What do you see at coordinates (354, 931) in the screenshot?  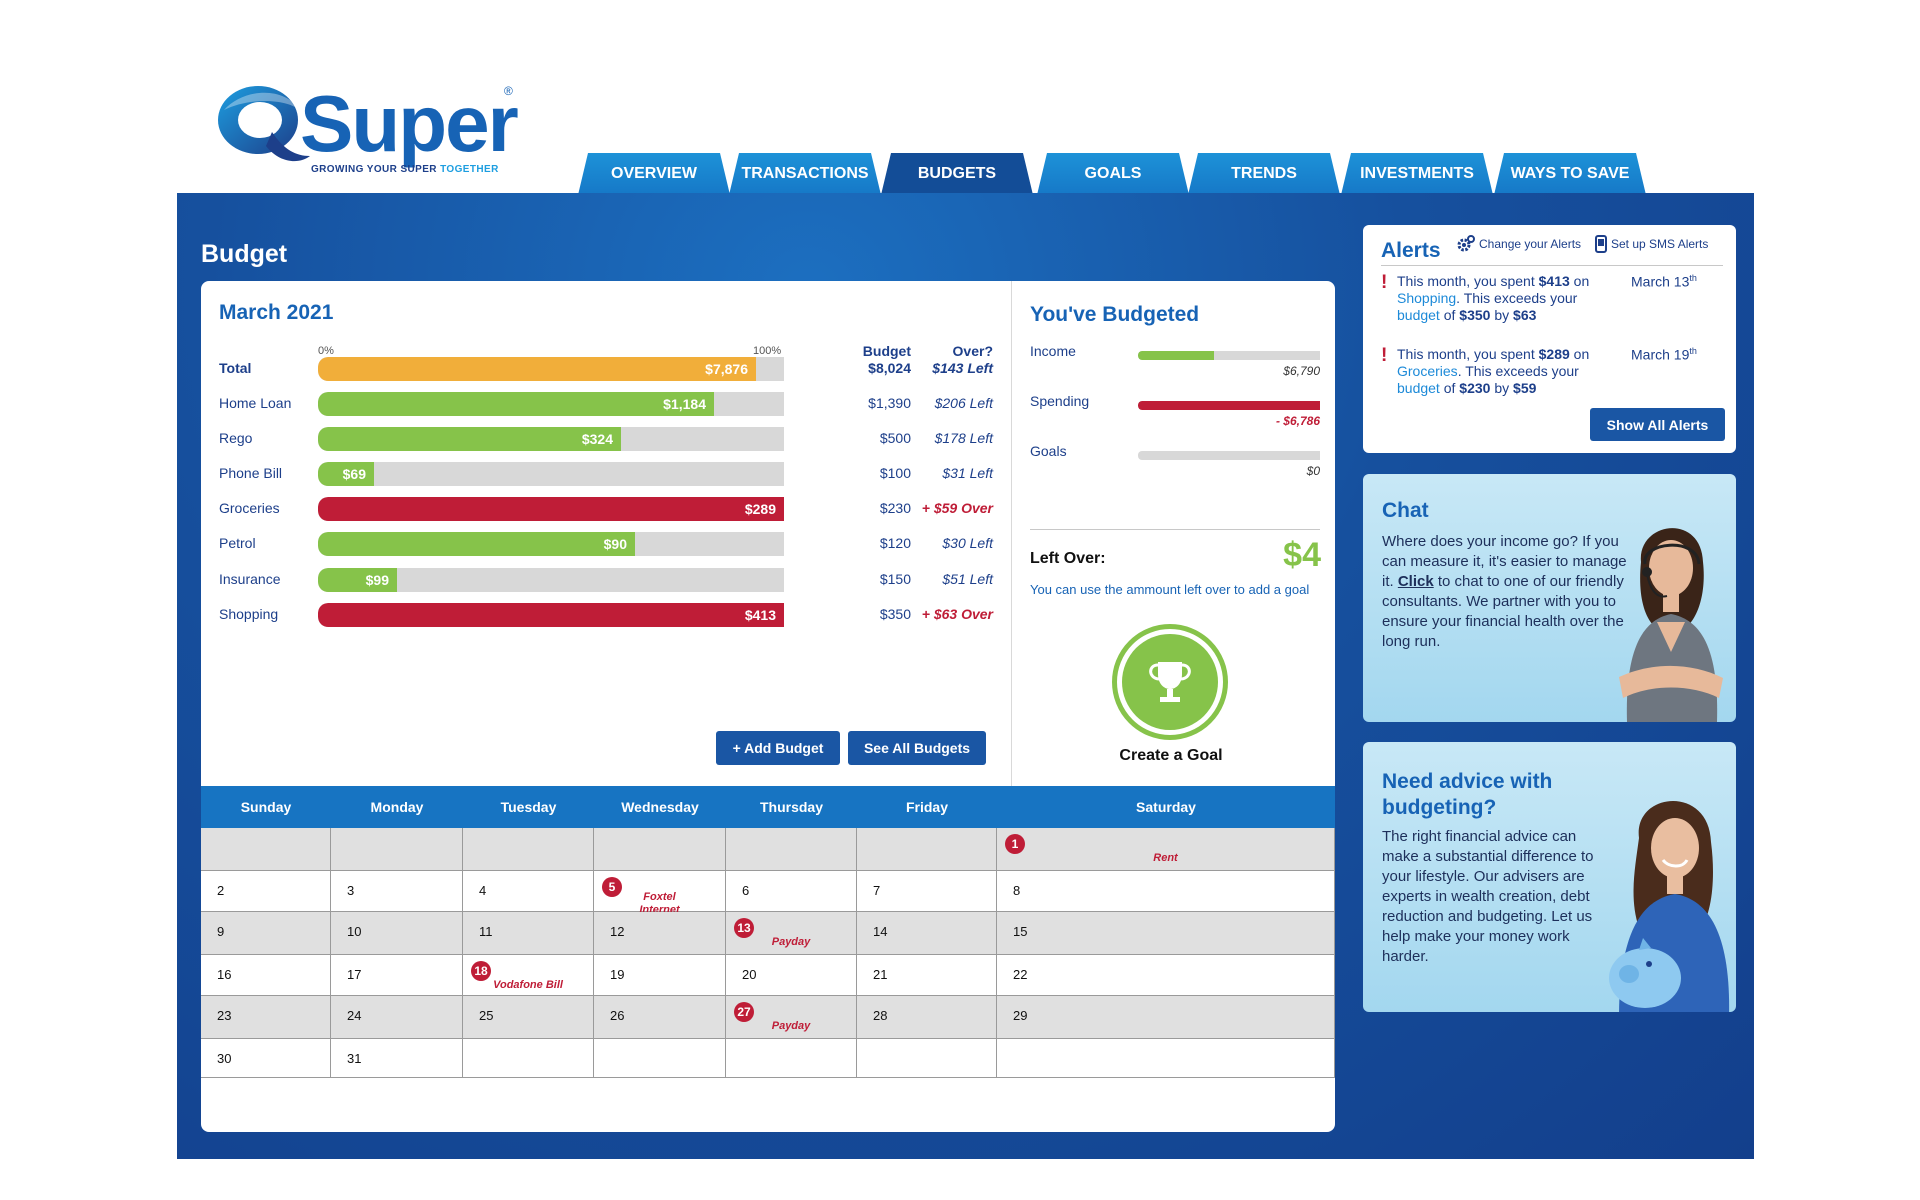 I see `calendar-day-number: 10` at bounding box center [354, 931].